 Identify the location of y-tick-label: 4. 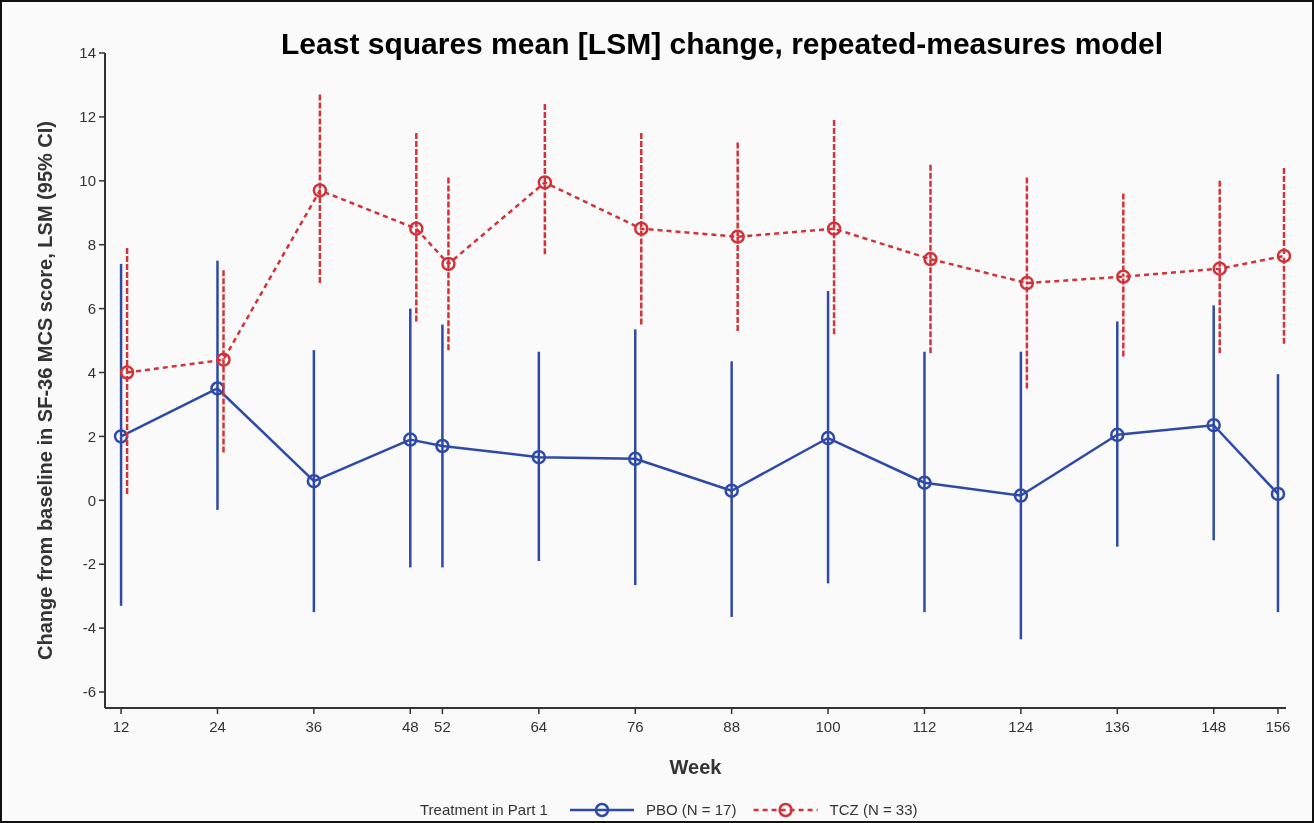
(91, 372).